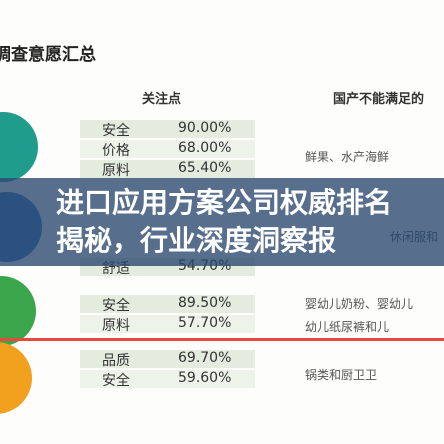 This screenshot has height=444, width=444. Describe the element at coordinates (205, 323) in the screenshot. I see `percent: 57.70%` at that location.